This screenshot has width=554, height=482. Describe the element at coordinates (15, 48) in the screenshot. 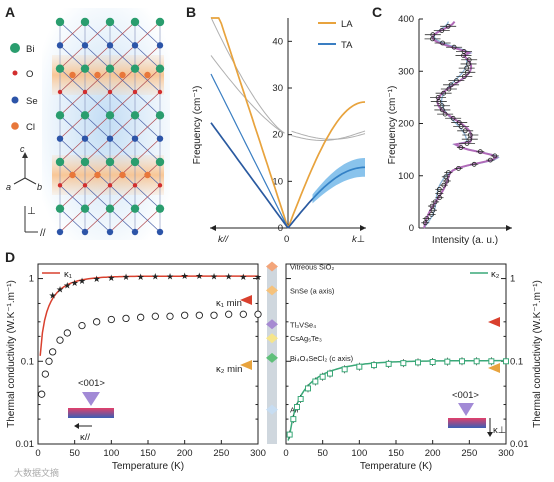

I see `bi-atom-icon` at that location.